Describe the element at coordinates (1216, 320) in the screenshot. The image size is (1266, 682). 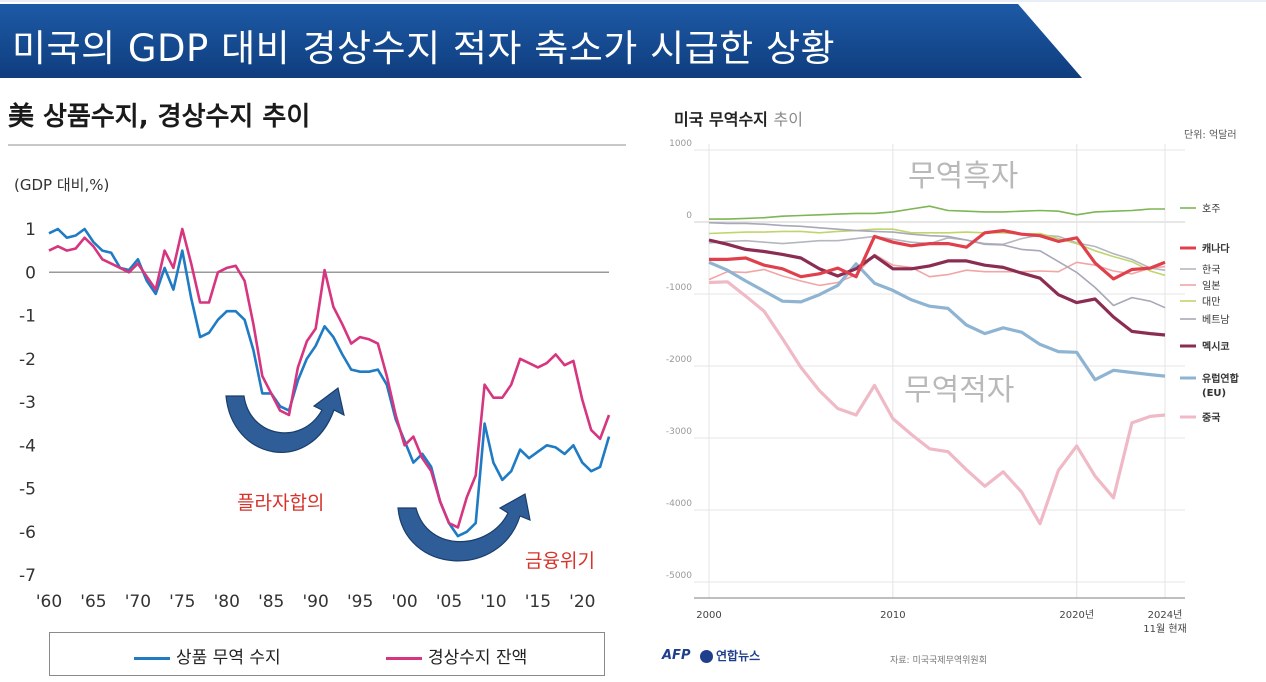
I see `right-legend-label-베트남: 베트남` at that location.